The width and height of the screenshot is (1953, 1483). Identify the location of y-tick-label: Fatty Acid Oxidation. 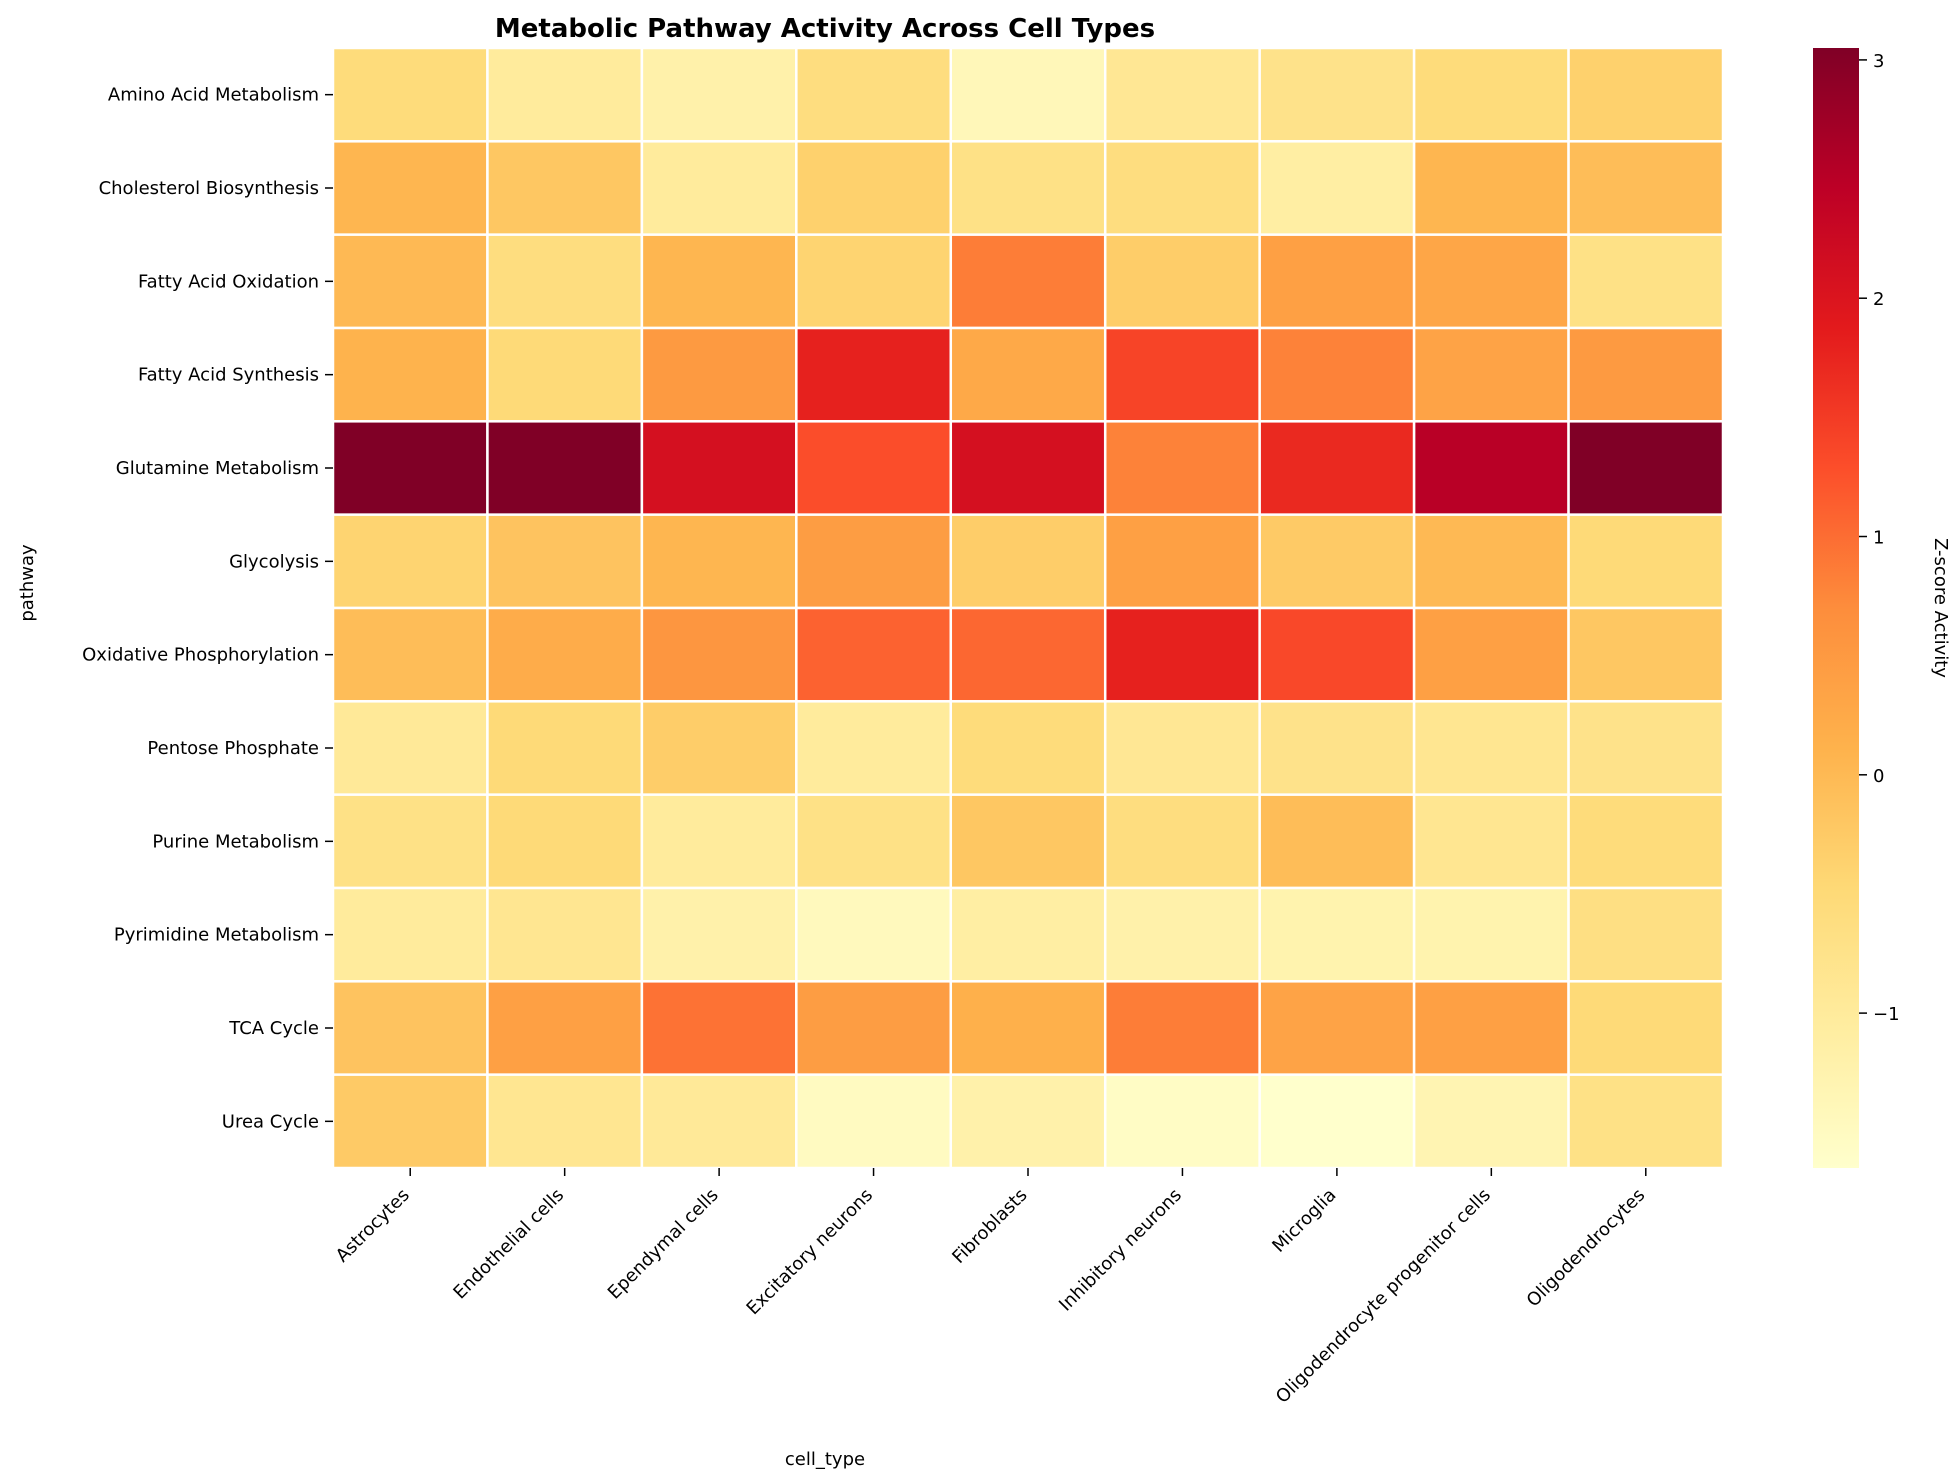
(228, 281).